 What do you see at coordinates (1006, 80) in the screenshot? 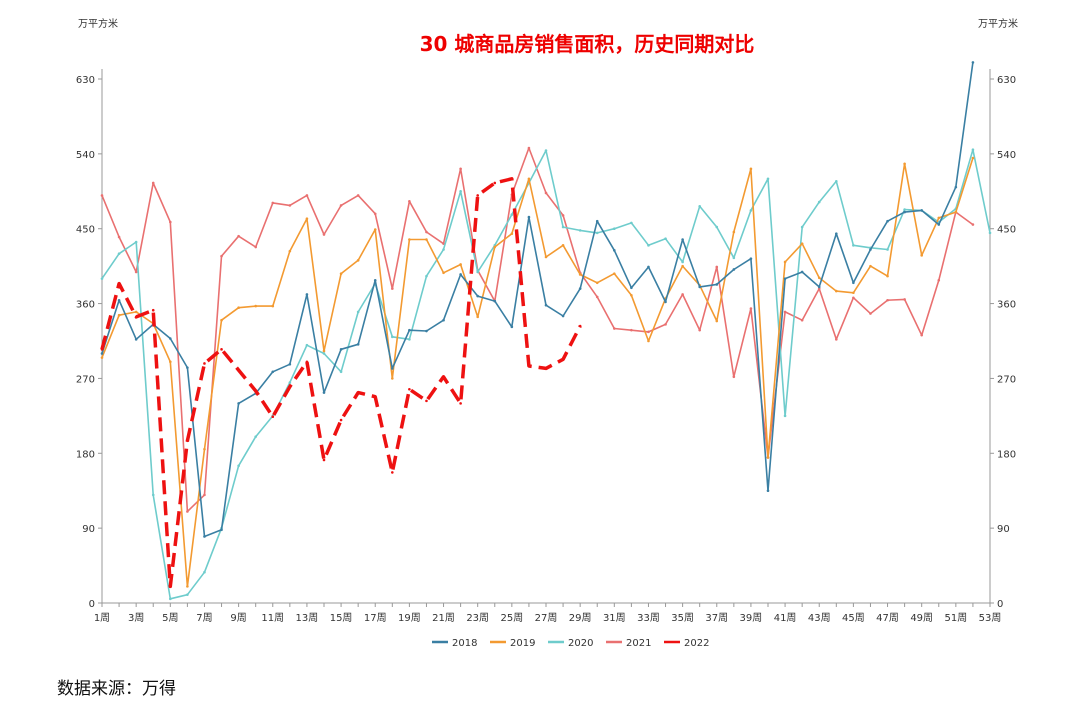
I see `y-tick-label-right: 630` at bounding box center [1006, 80].